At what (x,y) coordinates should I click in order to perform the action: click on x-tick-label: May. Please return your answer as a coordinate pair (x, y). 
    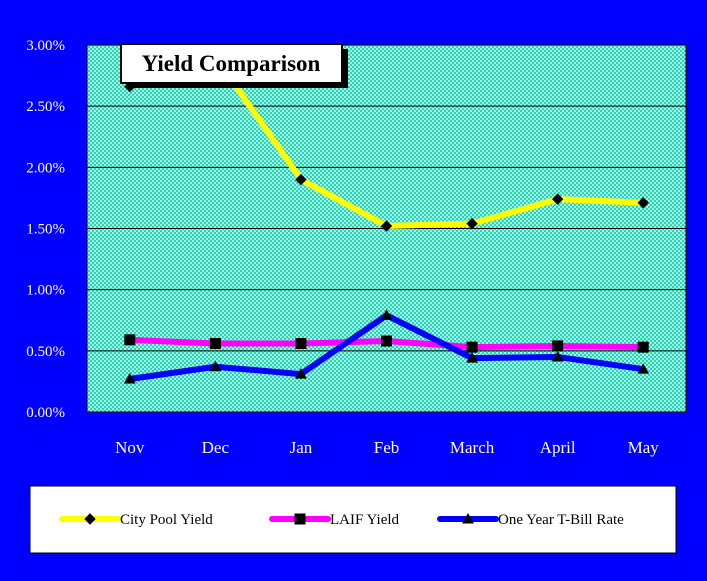
    Looking at the image, I should click on (644, 447).